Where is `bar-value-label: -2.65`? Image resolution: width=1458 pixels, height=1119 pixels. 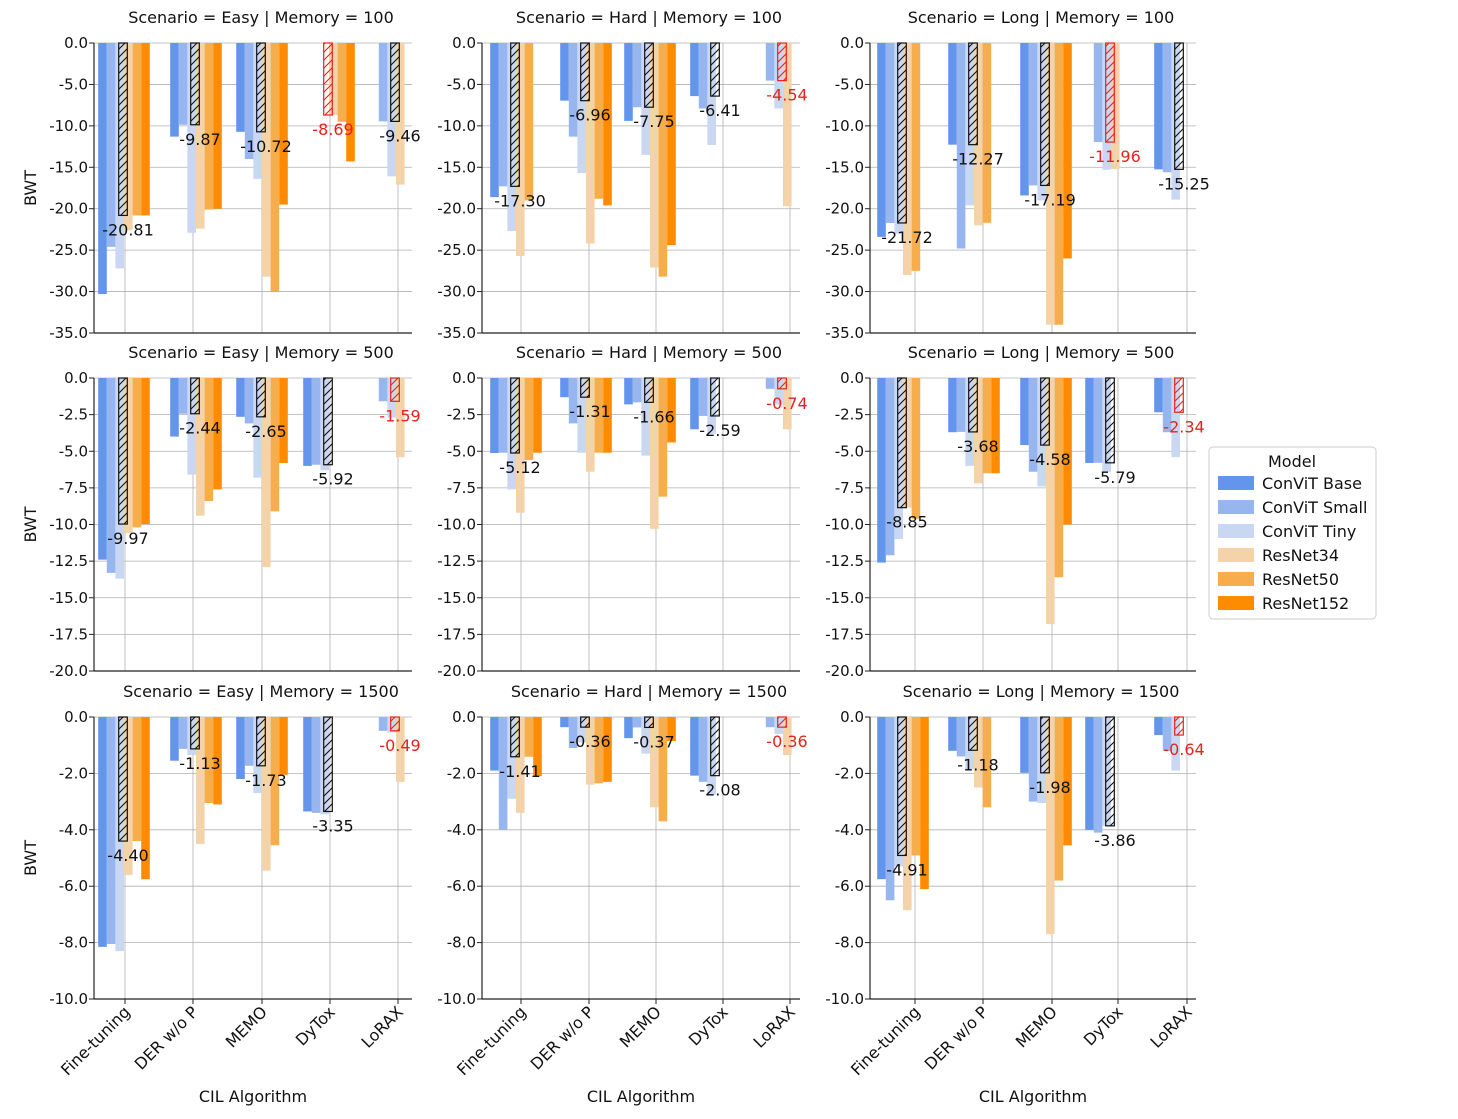
bar-value-label: -2.65 is located at coordinates (265, 431).